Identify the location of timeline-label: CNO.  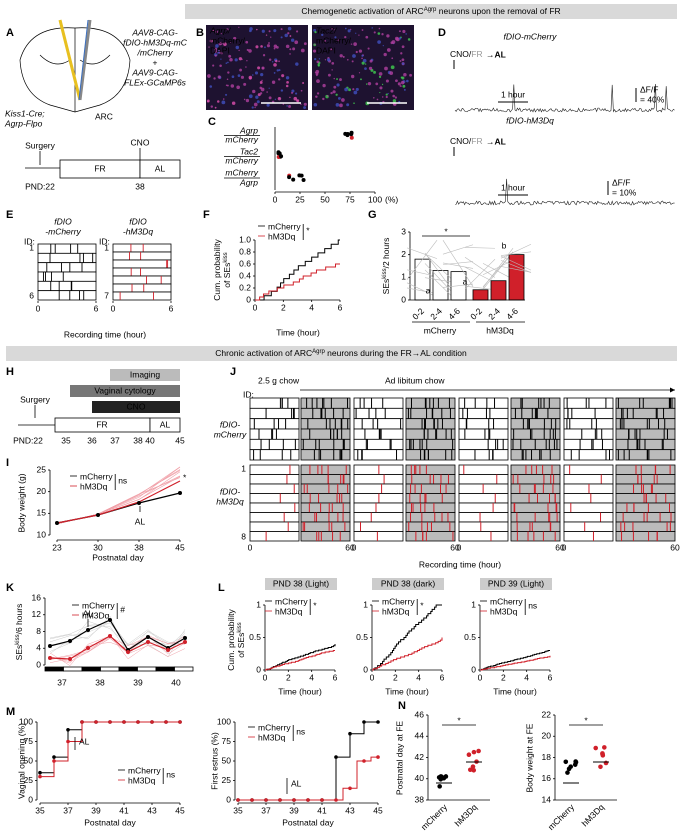
(140, 142).